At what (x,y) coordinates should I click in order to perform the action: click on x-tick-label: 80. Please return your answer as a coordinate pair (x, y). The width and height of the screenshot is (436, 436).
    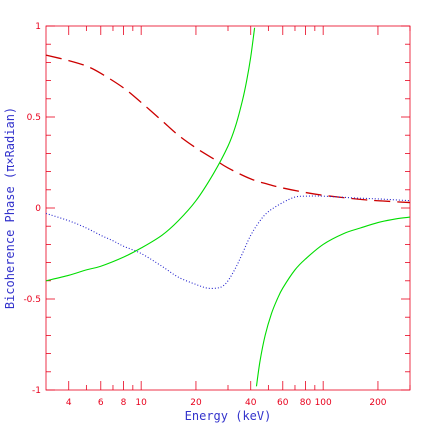
    Looking at the image, I should click on (306, 403).